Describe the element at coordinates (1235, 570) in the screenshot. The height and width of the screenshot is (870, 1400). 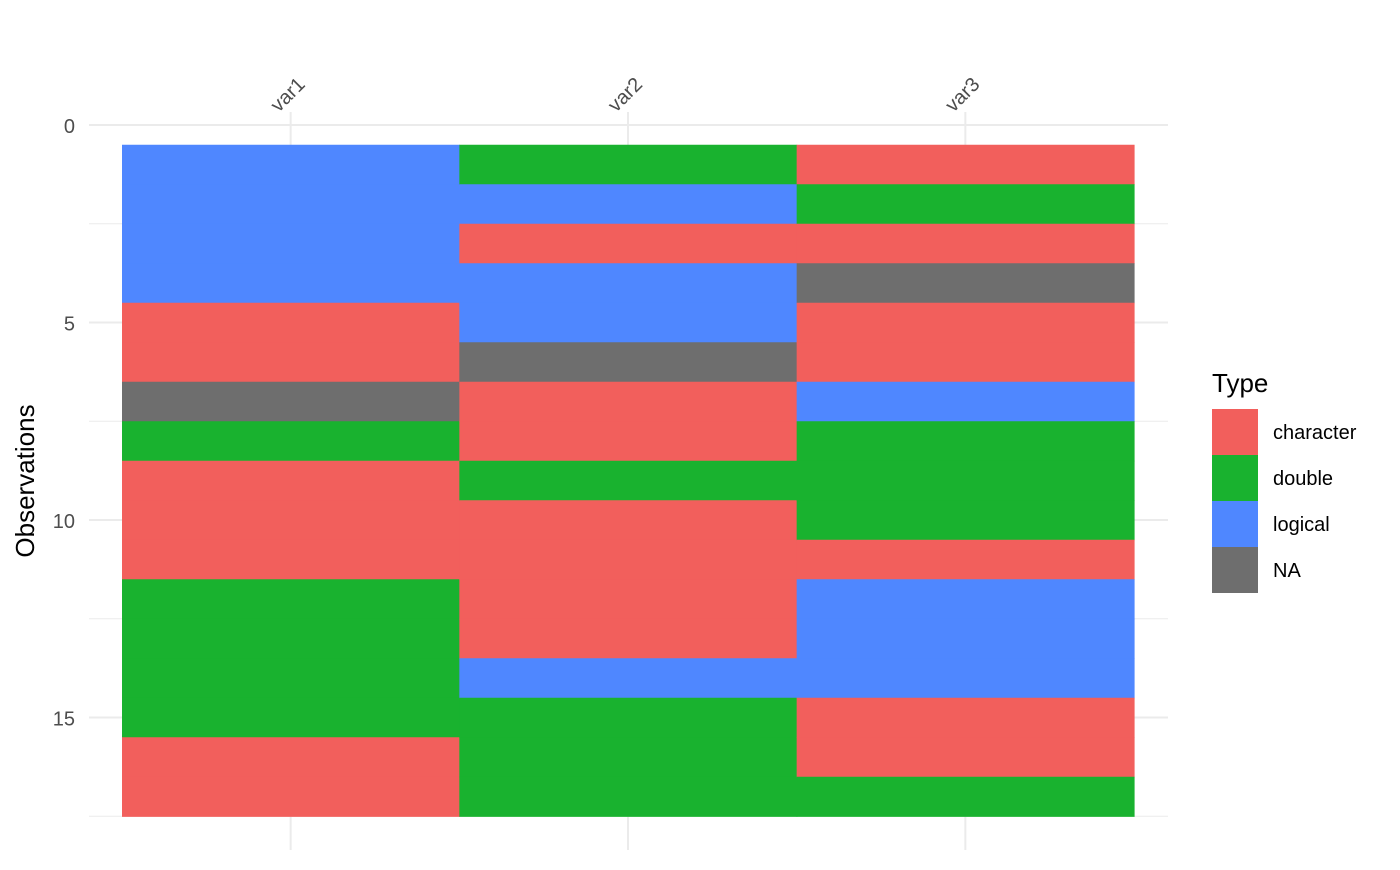
I see `legend-key-na` at that location.